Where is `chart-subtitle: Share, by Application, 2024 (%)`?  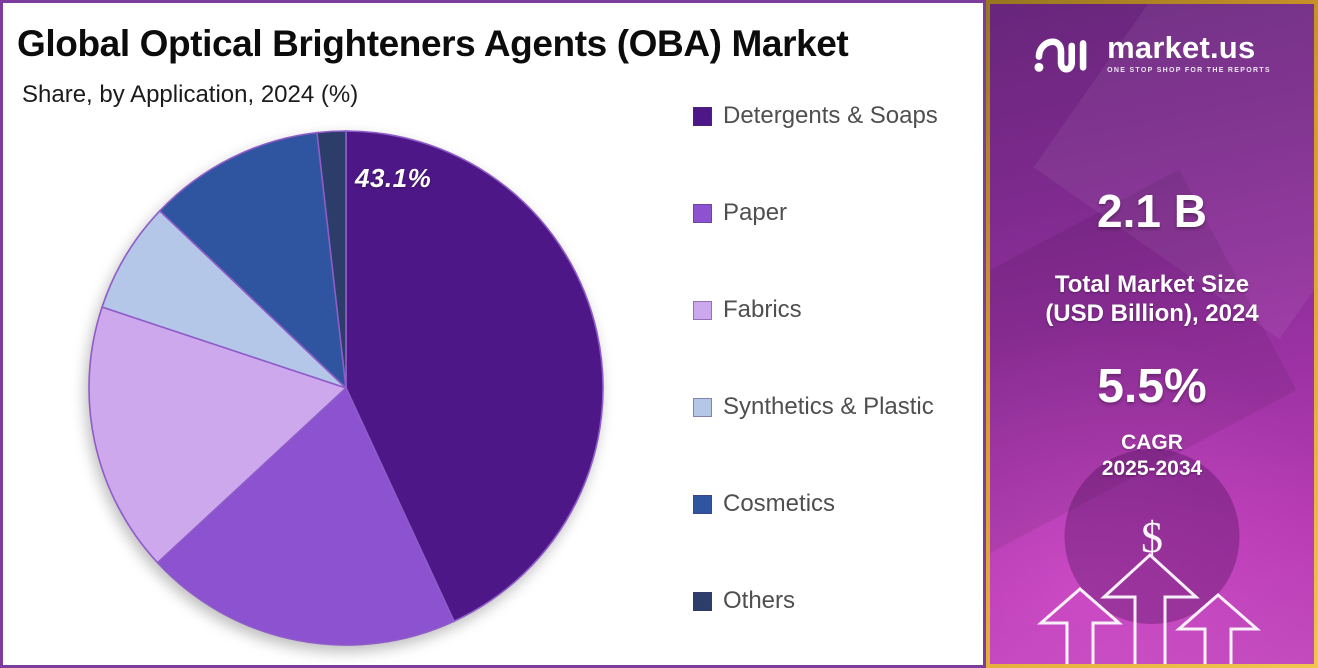
chart-subtitle: Share, by Application, 2024 (%) is located at coordinates (190, 94).